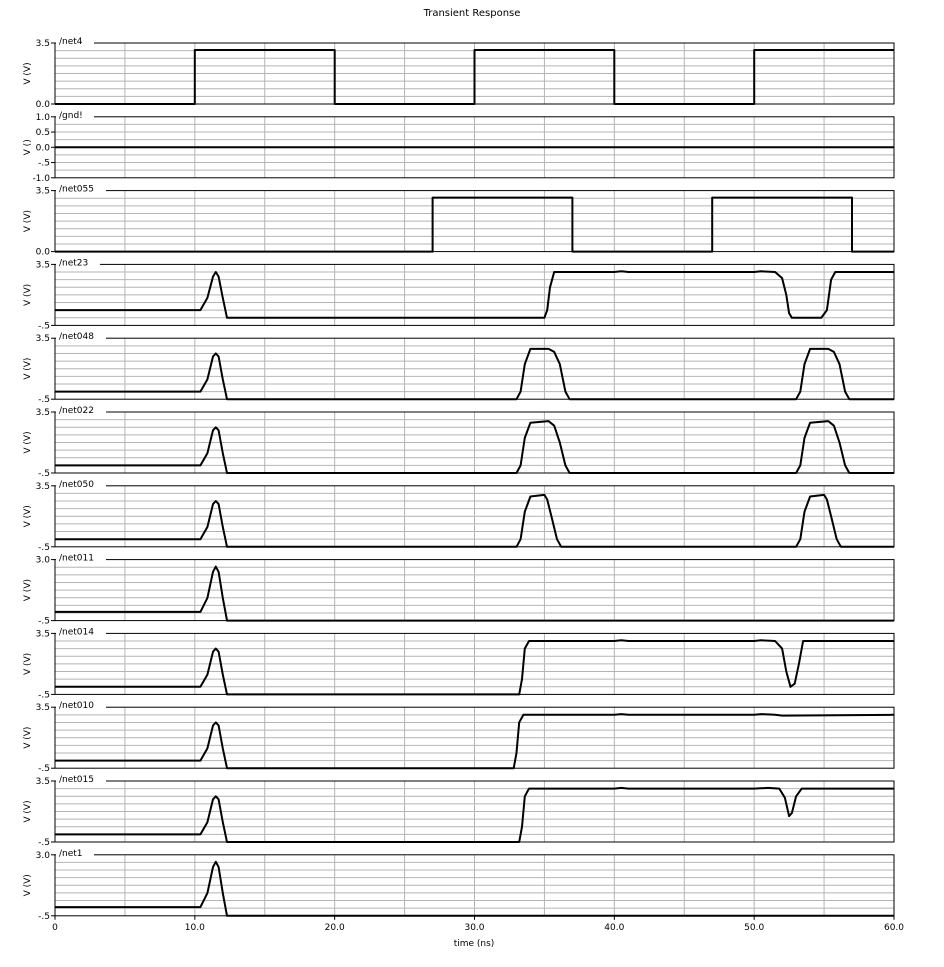 The height and width of the screenshot is (967, 944). I want to click on panel-gnd: 1.0 0.5 0.0 -.5 -1.0 V () /gnd!, so click(459, 147).